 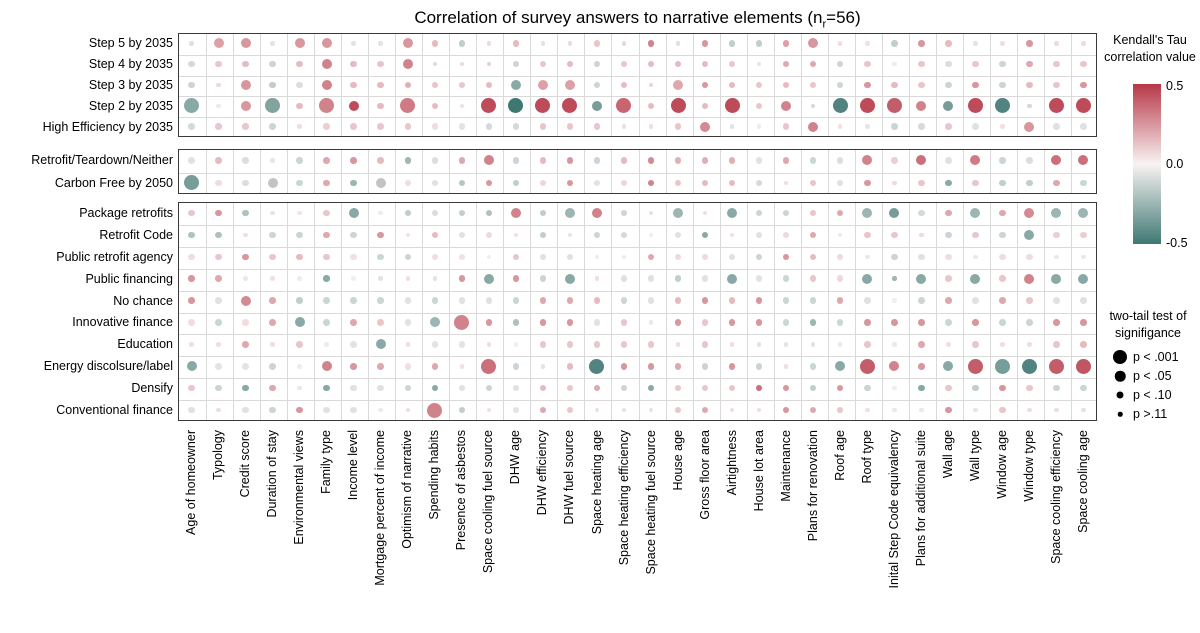 I want to click on column-label: Space heating age, so click(x=596, y=482).